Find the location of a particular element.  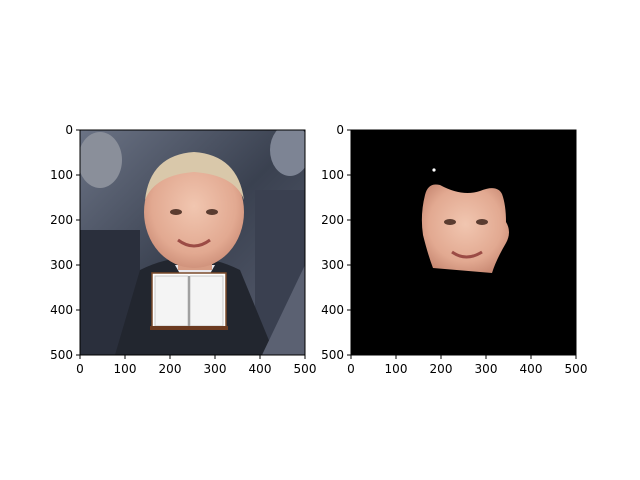

face is located at coordinates (194, 212).